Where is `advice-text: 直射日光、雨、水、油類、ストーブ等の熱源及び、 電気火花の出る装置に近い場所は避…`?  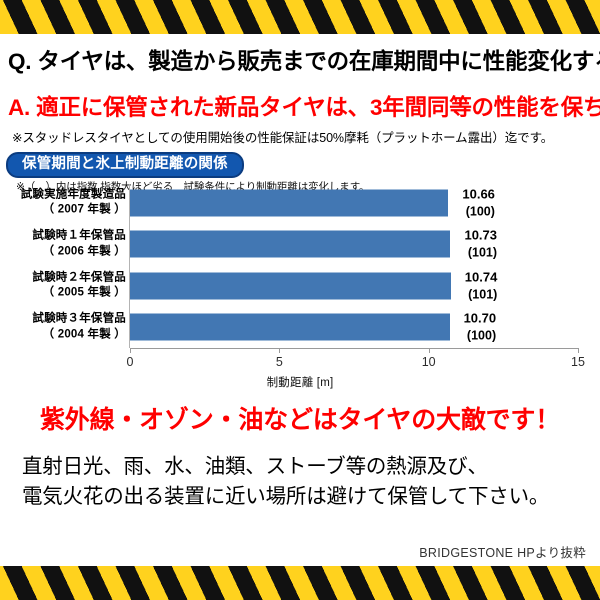 advice-text: 直射日光、雨、水、油類、ストーブ等の熱源及び、 電気火花の出る装置に近い場所は避… is located at coordinates (308, 481).